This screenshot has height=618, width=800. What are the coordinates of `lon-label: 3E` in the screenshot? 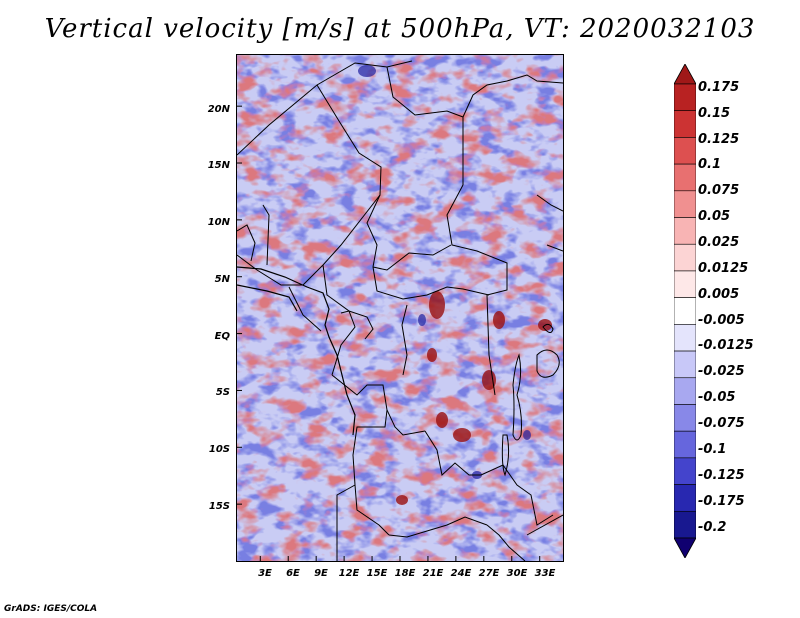 It's located at (265, 573).